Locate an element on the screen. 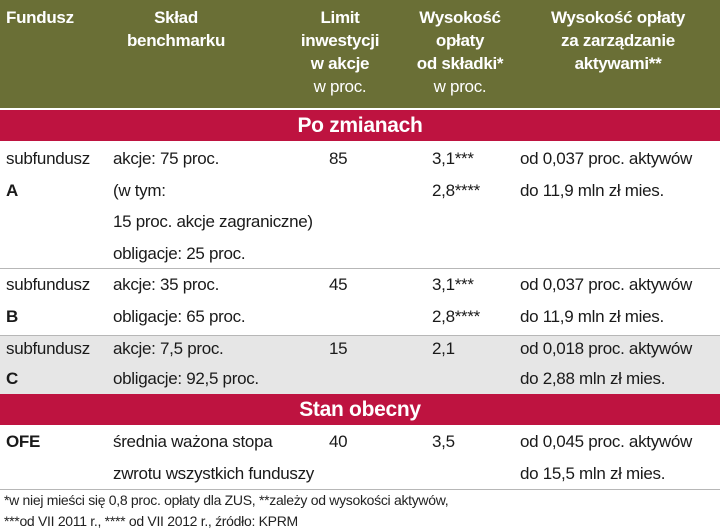  benchmark-line: średnia ważona stopa is located at coordinates (193, 441).